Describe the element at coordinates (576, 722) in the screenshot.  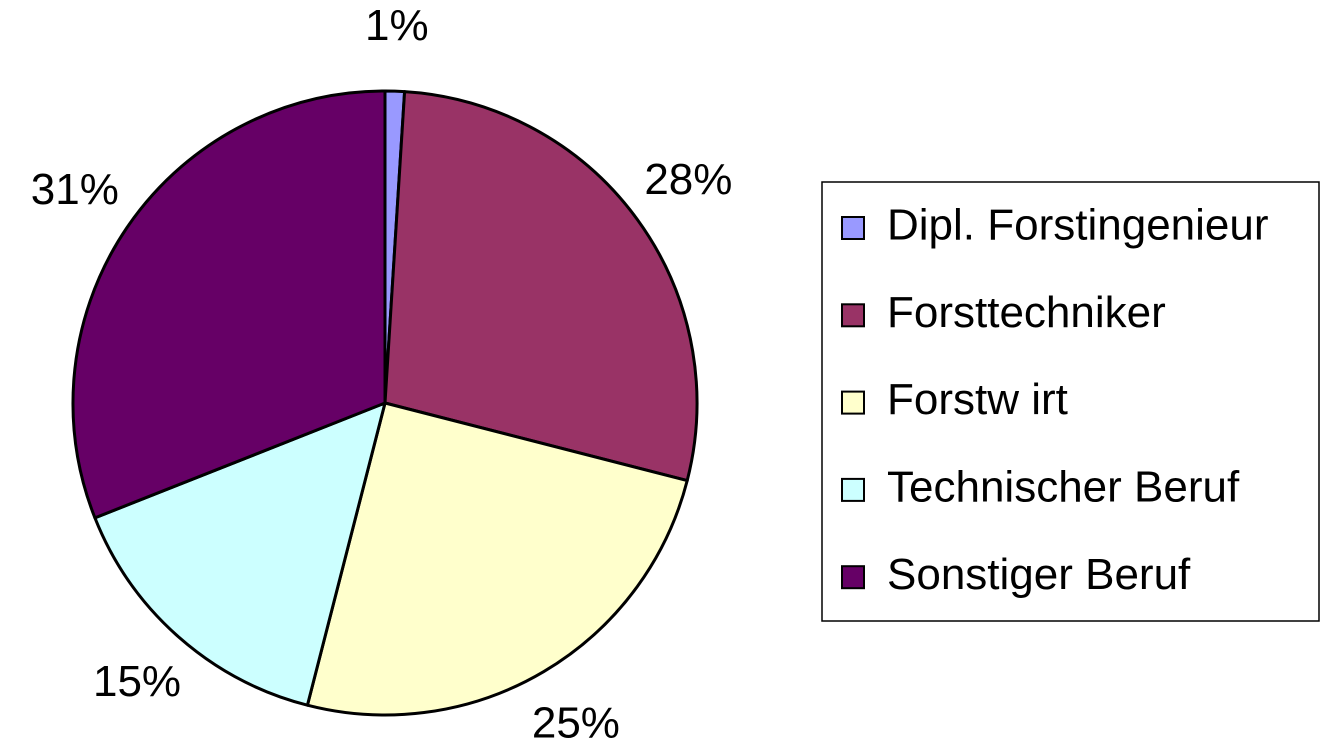
I see `data-label: 25%` at that location.